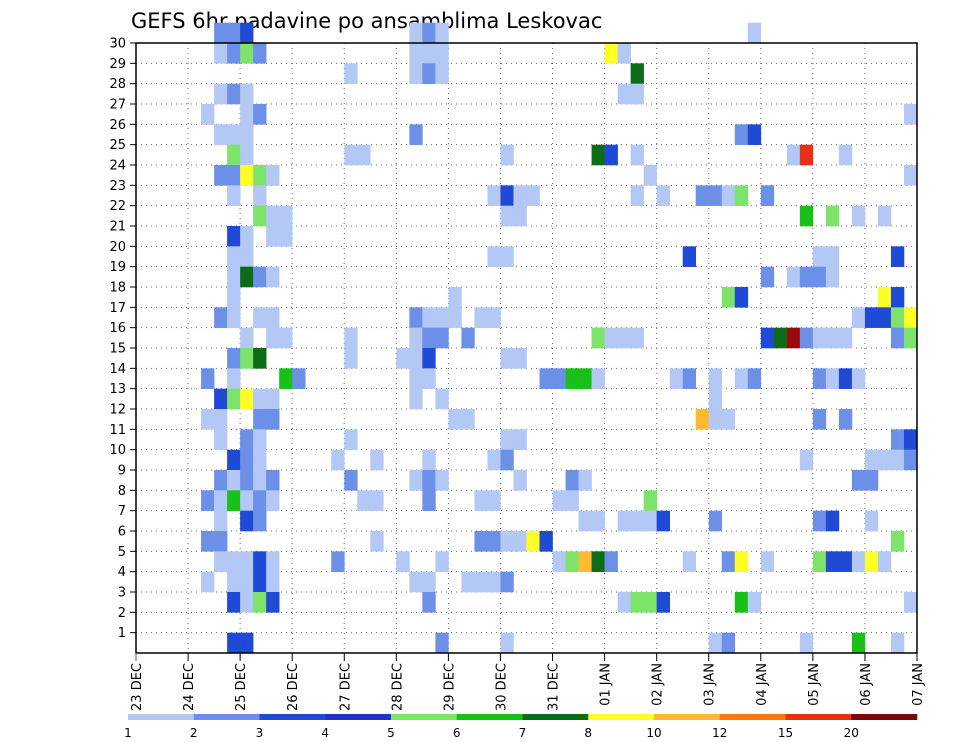 This screenshot has height=742, width=960. What do you see at coordinates (122, 491) in the screenshot?
I see `y-tick-label: 8` at bounding box center [122, 491].